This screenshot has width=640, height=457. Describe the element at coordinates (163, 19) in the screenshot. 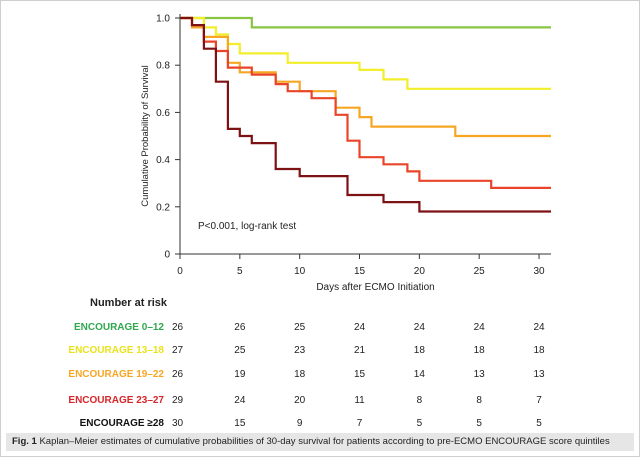

I see `y-tick-label: 1.0` at that location.